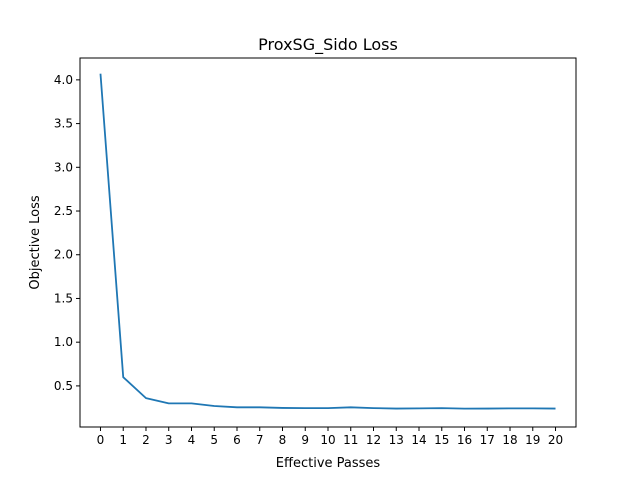 This screenshot has width=640, height=480. Describe the element at coordinates (350, 440) in the screenshot. I see `x-tick-label: 11` at that location.